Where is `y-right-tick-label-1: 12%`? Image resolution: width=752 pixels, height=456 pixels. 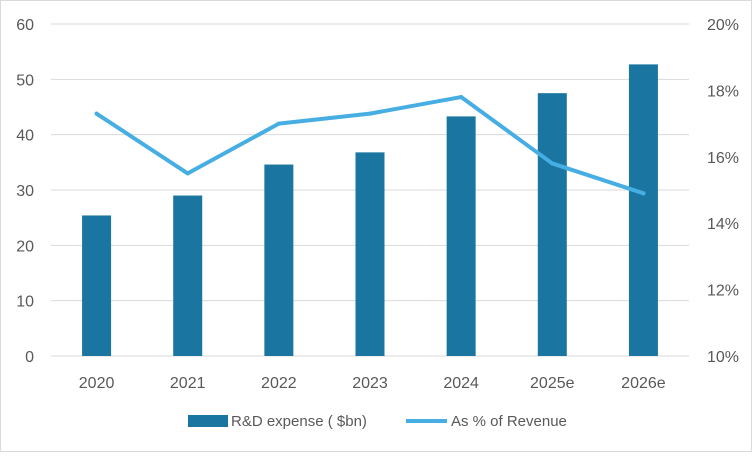
y-right-tick-label-1: 12% is located at coordinates (723, 291).